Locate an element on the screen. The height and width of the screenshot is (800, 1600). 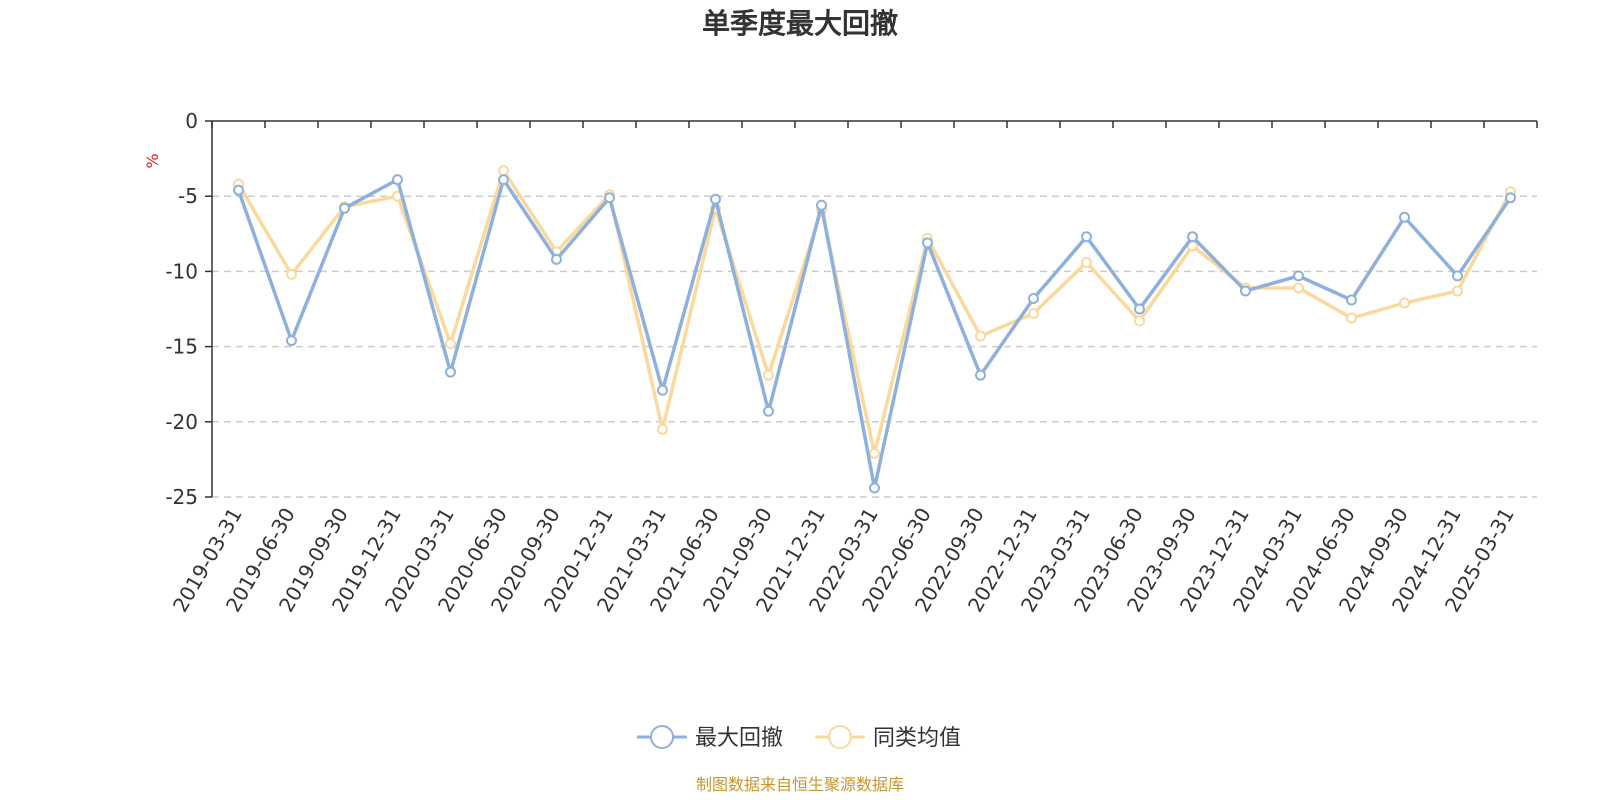
y-tick-label: -5 is located at coordinates (188, 196).